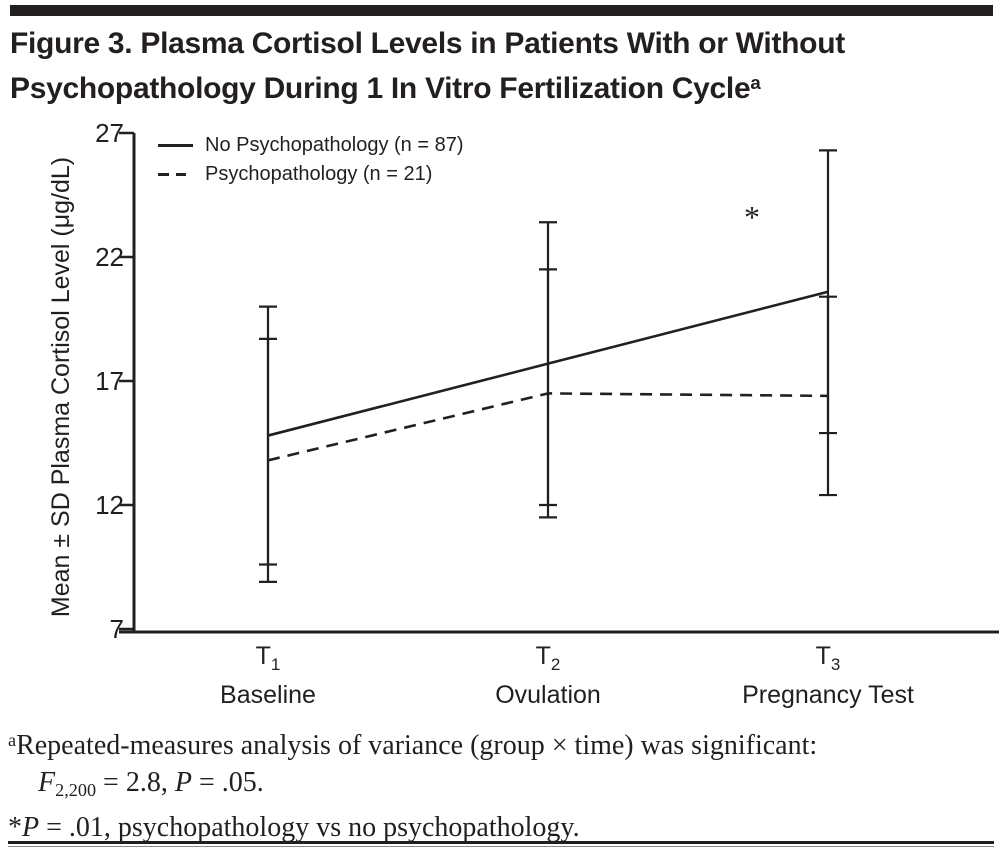  I want to click on x-category-label: T1 Baseline, so click(268, 675).